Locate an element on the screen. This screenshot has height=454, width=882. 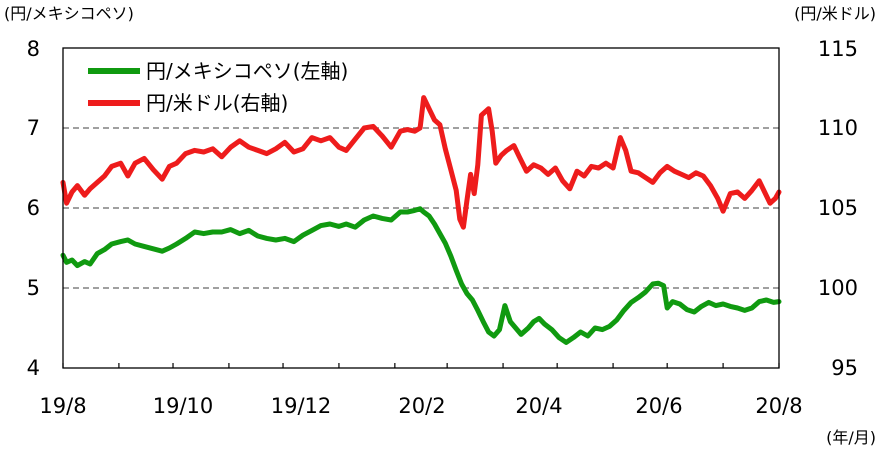
y-left-tick-8: 8 is located at coordinates (33, 49).